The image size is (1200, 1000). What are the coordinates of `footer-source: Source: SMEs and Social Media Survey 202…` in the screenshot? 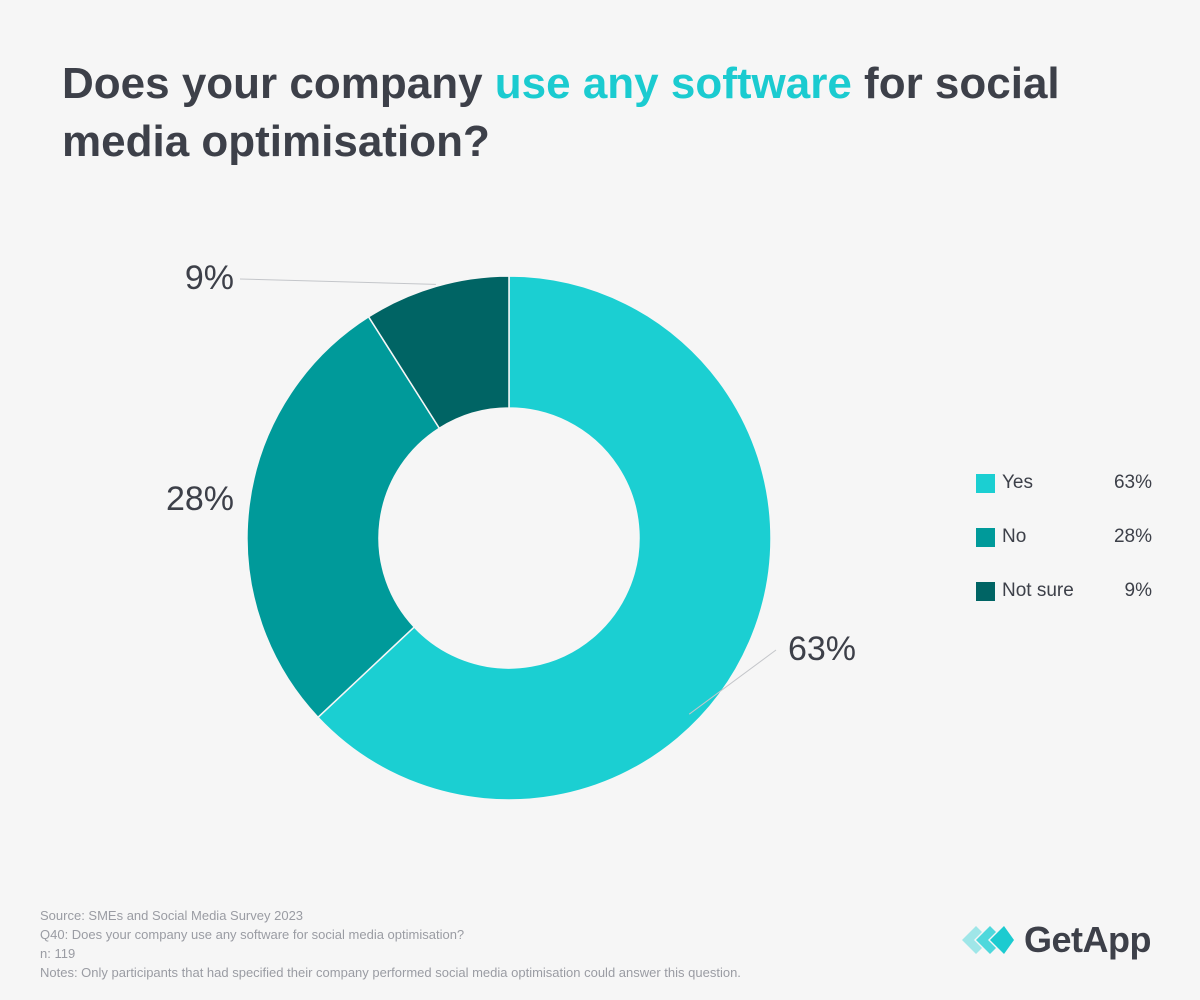 It's located at (172, 915).